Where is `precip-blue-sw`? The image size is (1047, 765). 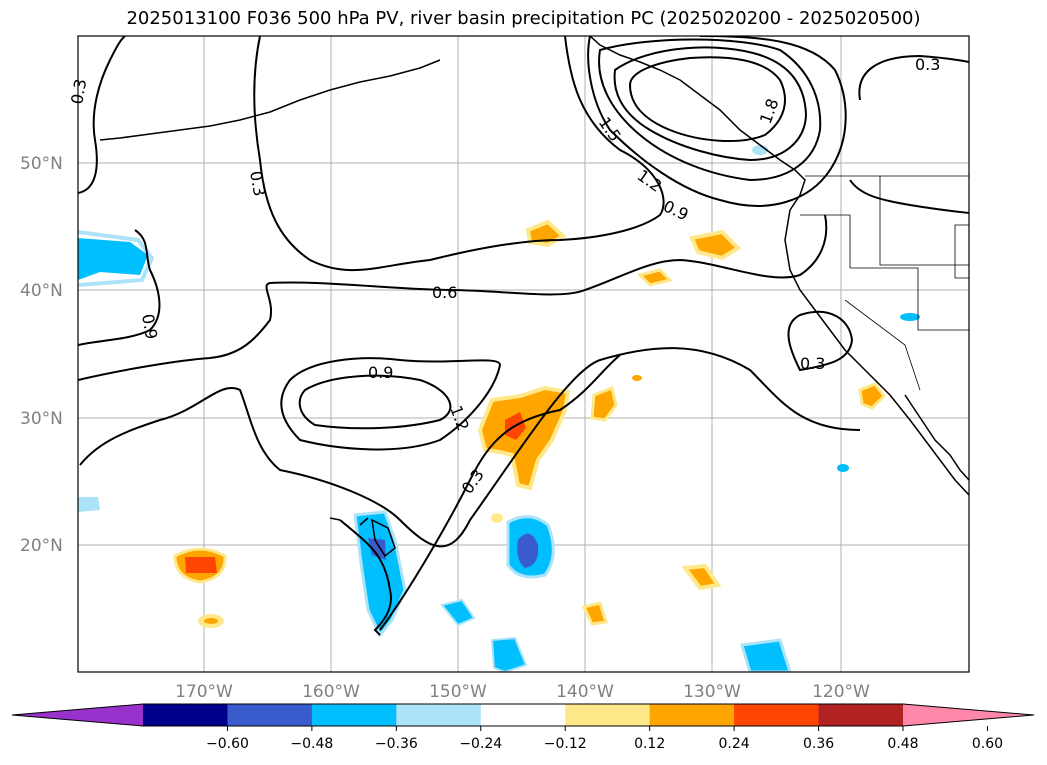 precip-blue-sw is located at coordinates (89, 504).